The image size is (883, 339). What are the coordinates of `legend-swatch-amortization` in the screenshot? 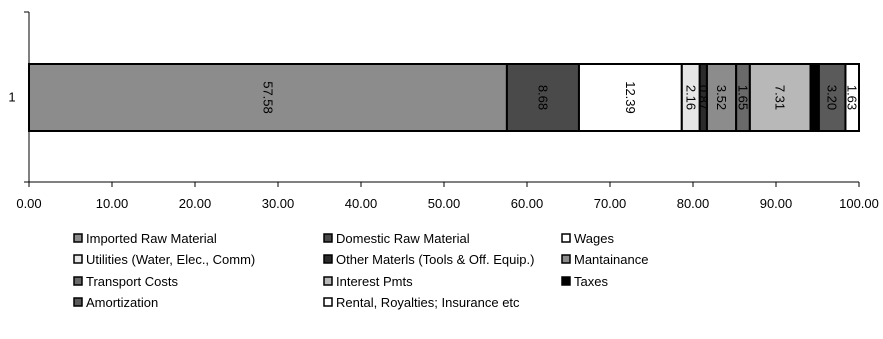 It's located at (78, 302).